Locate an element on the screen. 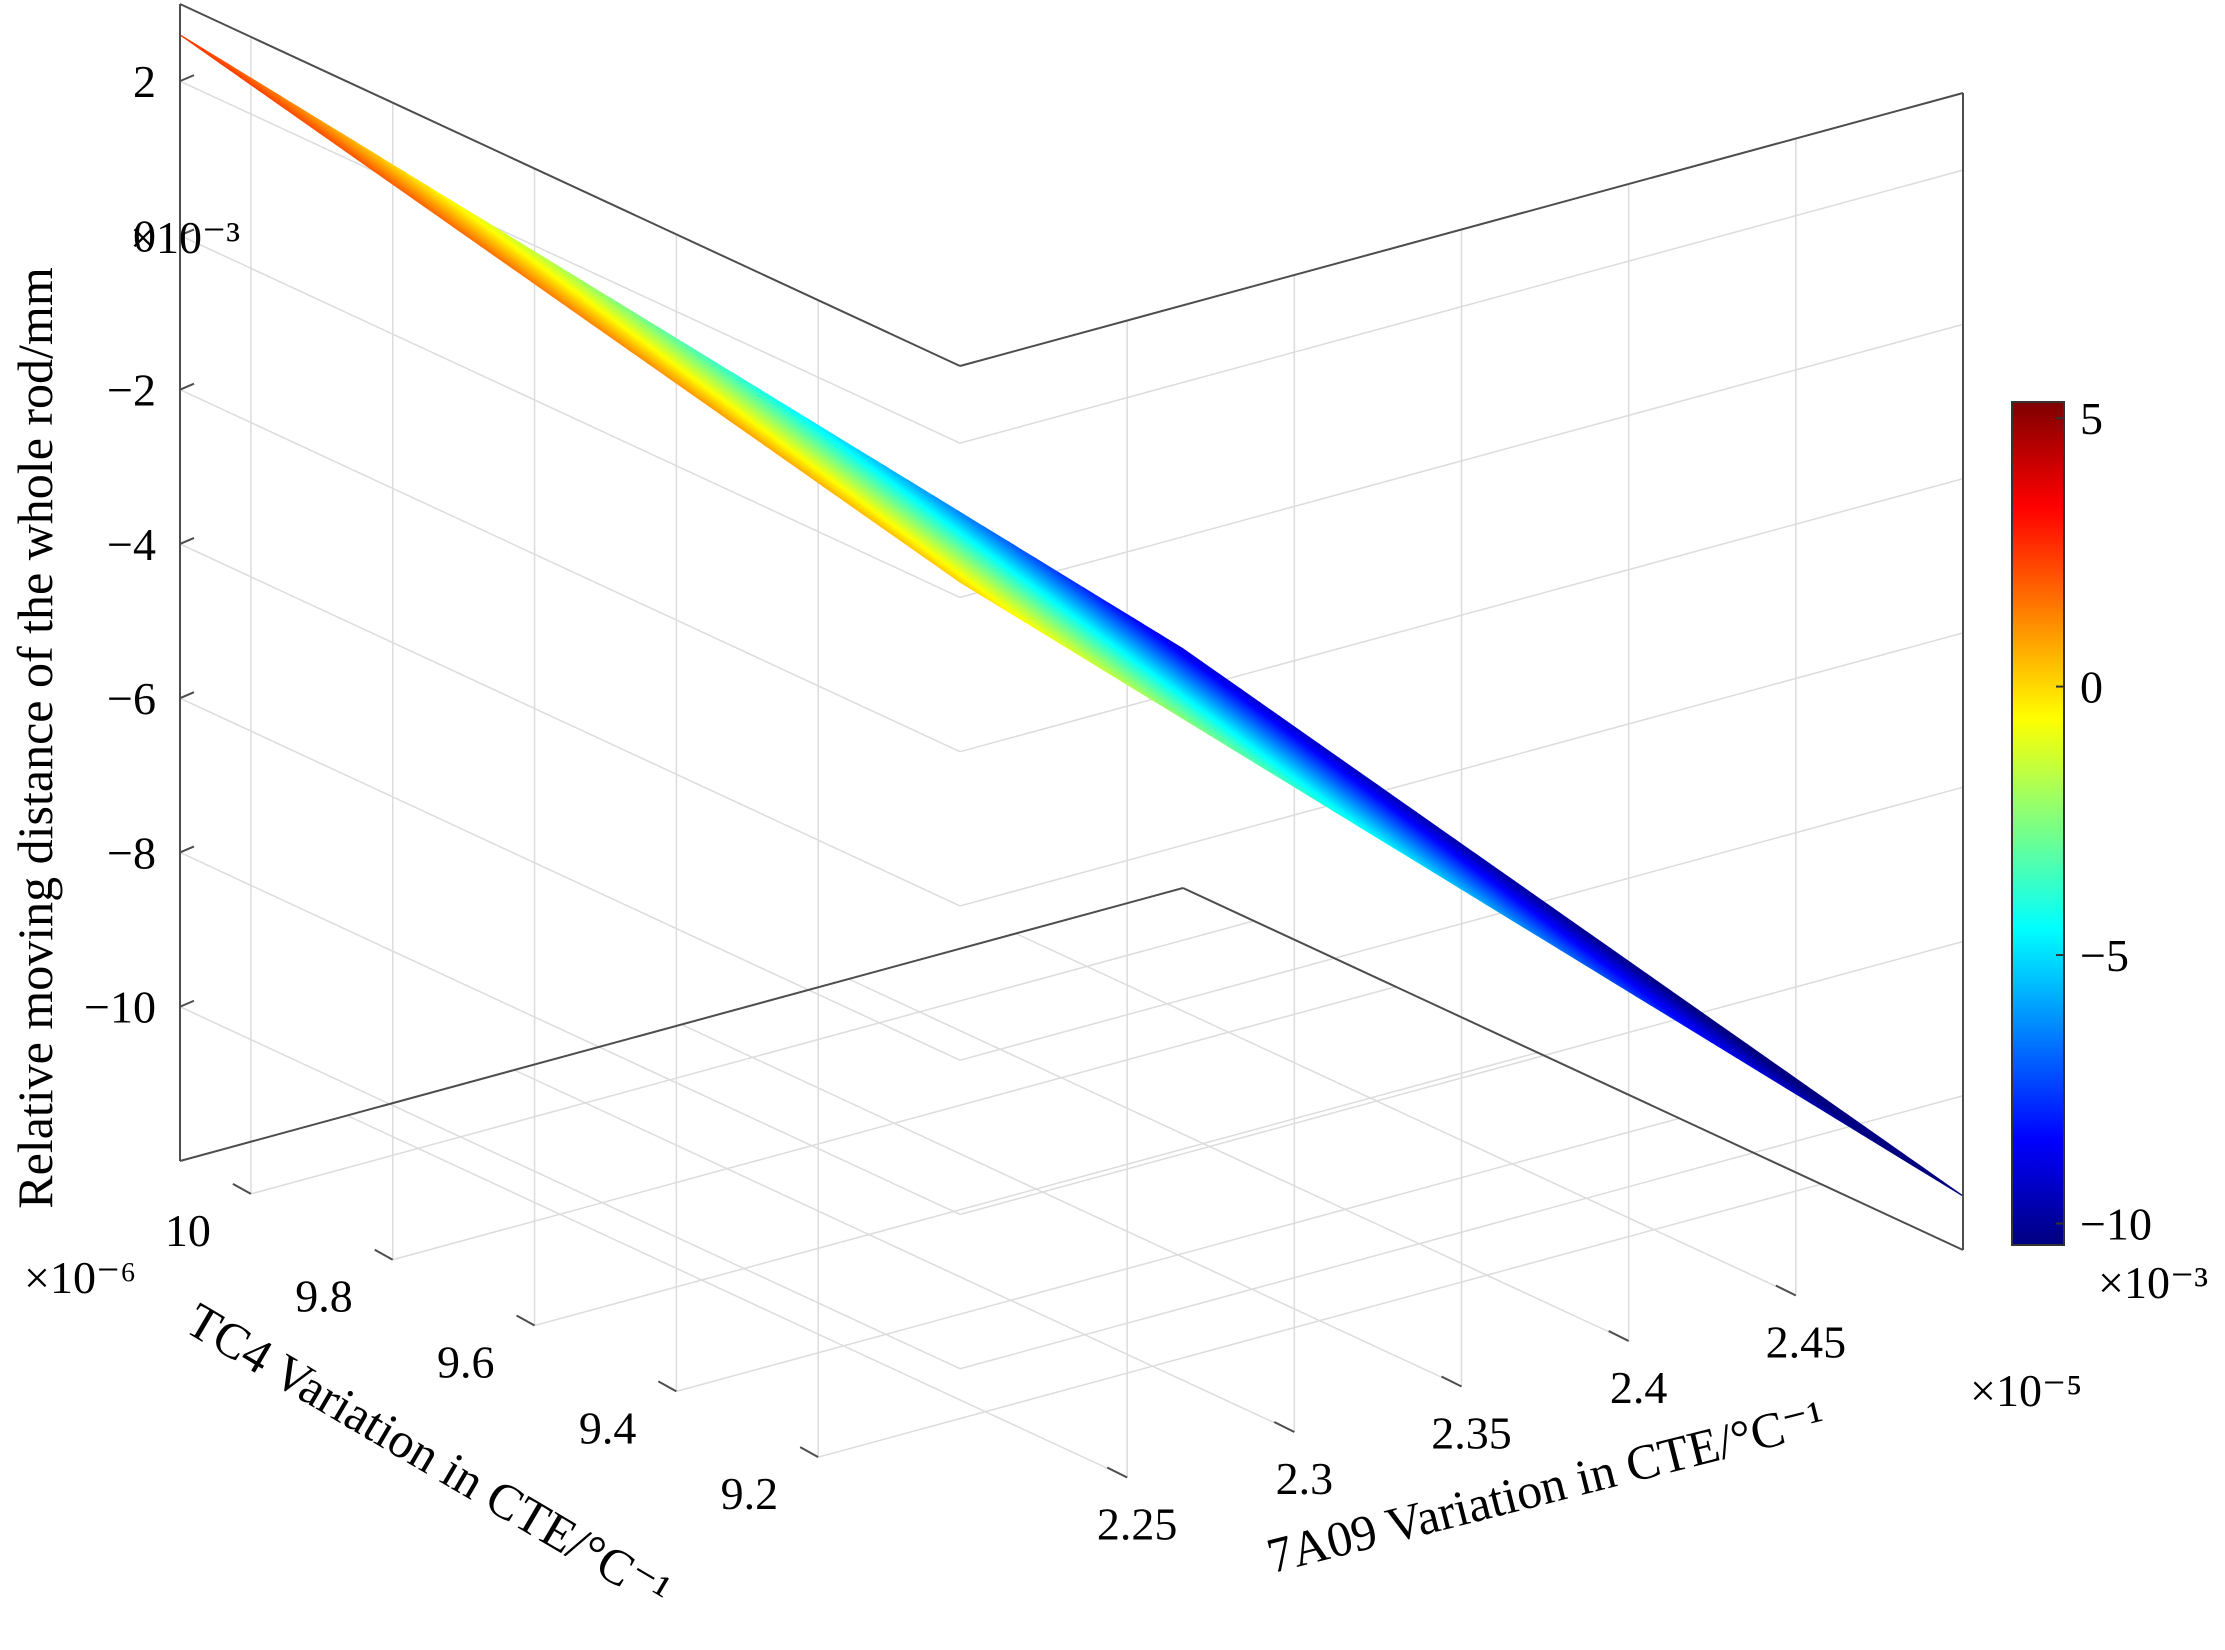 This screenshot has width=2225, height=1650. x-exponent-label: ×10⁻⁵ is located at coordinates (2026, 1390).